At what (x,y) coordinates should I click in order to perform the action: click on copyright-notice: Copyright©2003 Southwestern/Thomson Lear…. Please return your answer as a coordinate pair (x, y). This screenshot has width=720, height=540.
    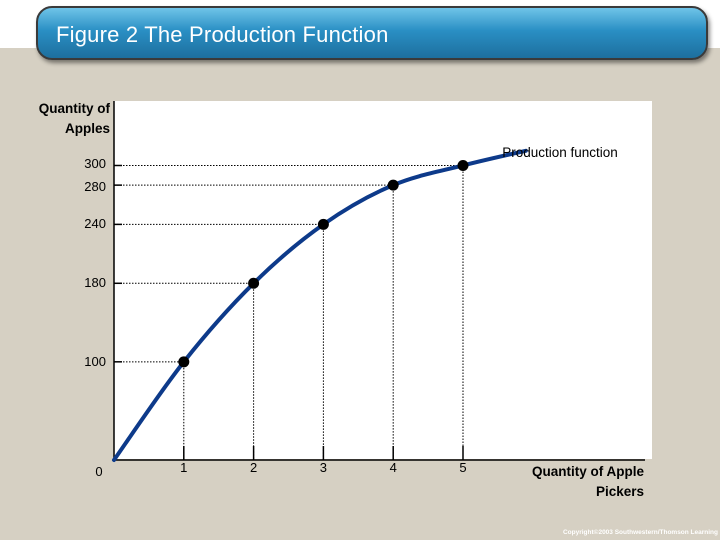
    Looking at the image, I should click on (640, 532).